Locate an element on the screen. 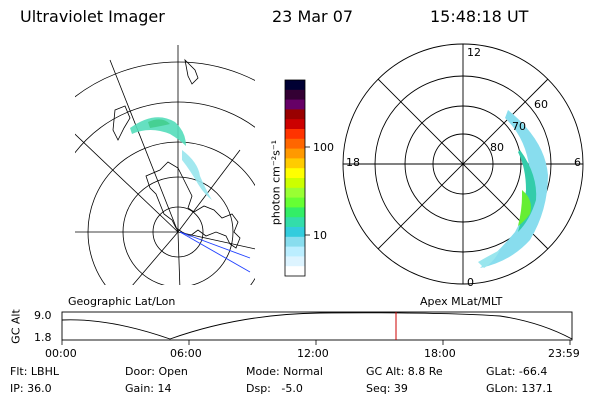 The height and width of the screenshot is (400, 600). info-ip: IP: 36.0 is located at coordinates (31, 388).